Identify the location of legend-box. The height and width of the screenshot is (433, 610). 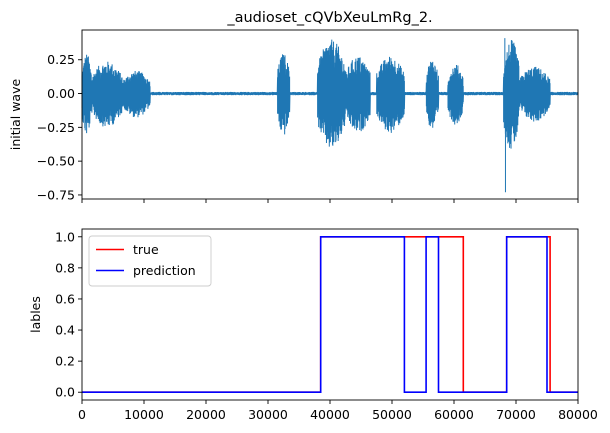
(150, 261).